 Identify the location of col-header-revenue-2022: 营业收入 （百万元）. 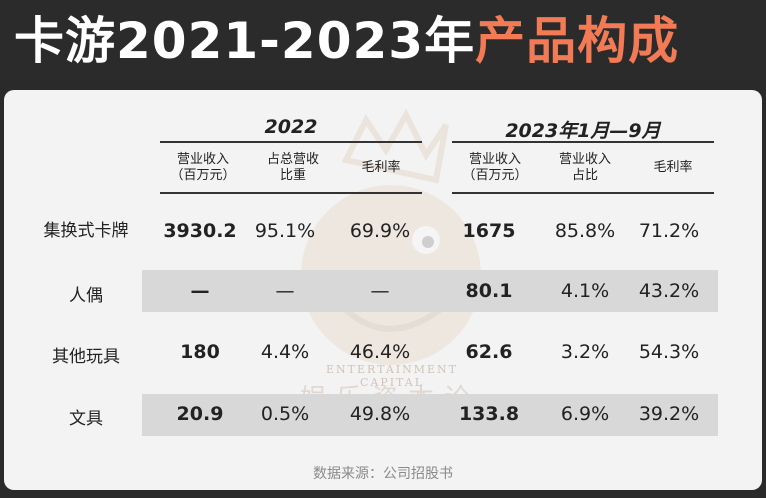
(203, 167).